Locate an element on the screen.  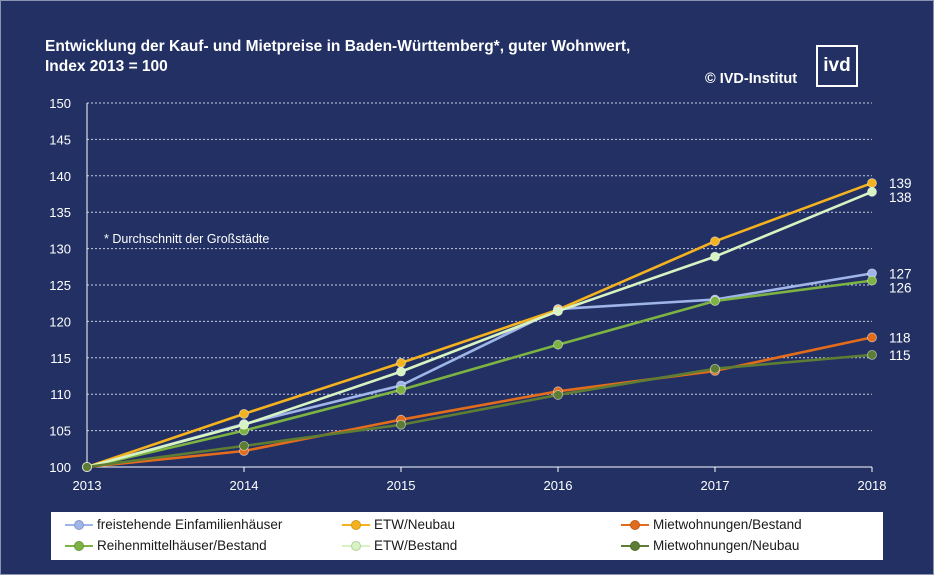
y-tick-label: 135 is located at coordinates (60, 212).